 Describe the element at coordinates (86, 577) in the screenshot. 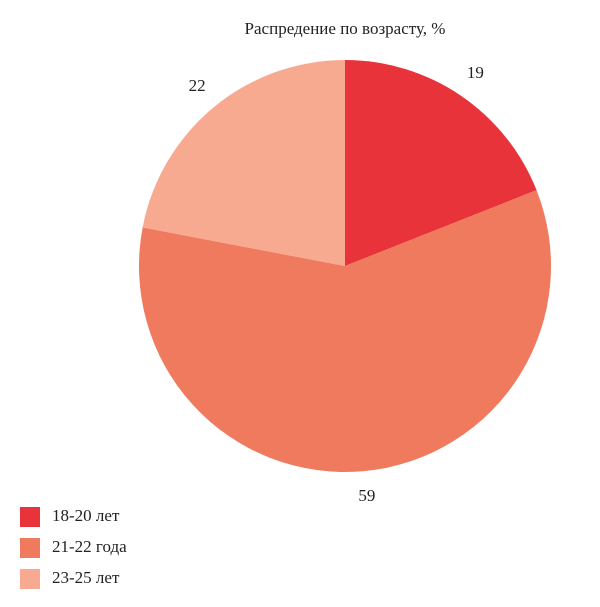

I see `legend-label: 23-25 лет` at that location.